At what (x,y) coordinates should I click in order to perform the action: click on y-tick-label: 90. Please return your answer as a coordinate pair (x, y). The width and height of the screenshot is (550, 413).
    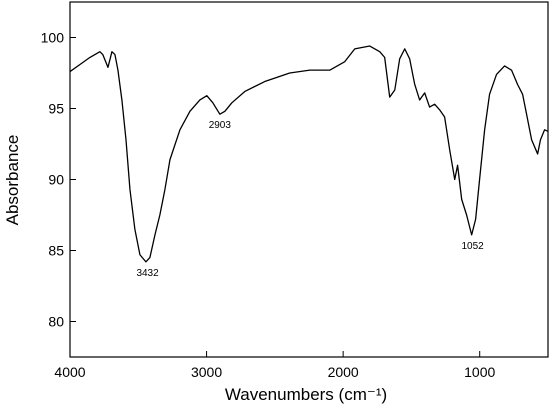
    Looking at the image, I should click on (56, 180).